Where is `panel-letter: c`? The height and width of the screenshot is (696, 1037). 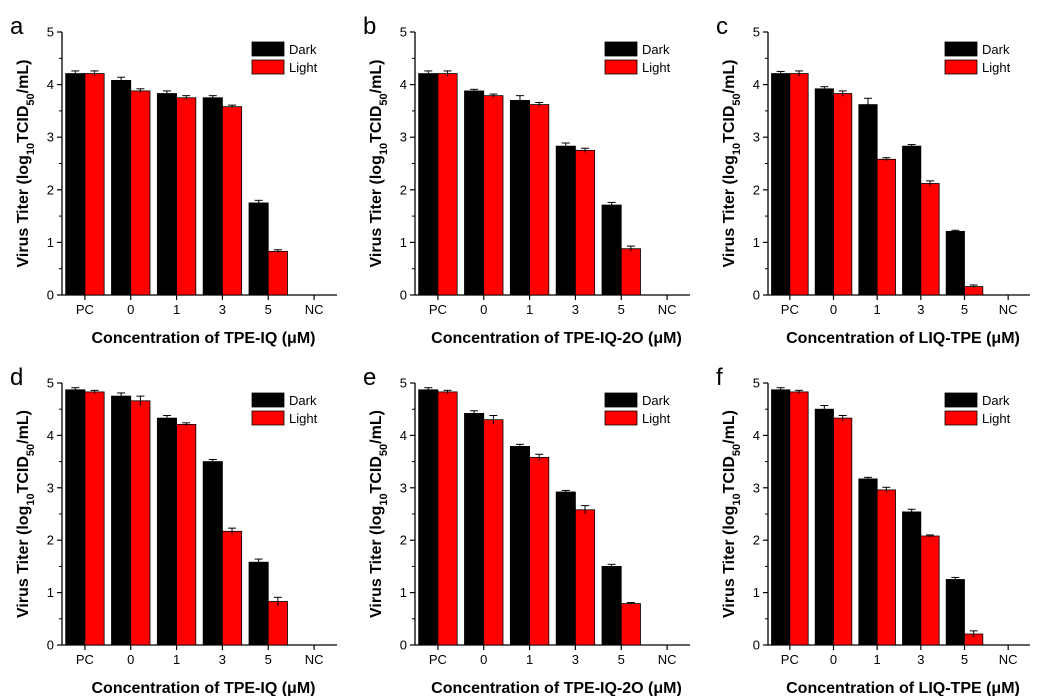 panel-letter: c is located at coordinates (722, 26).